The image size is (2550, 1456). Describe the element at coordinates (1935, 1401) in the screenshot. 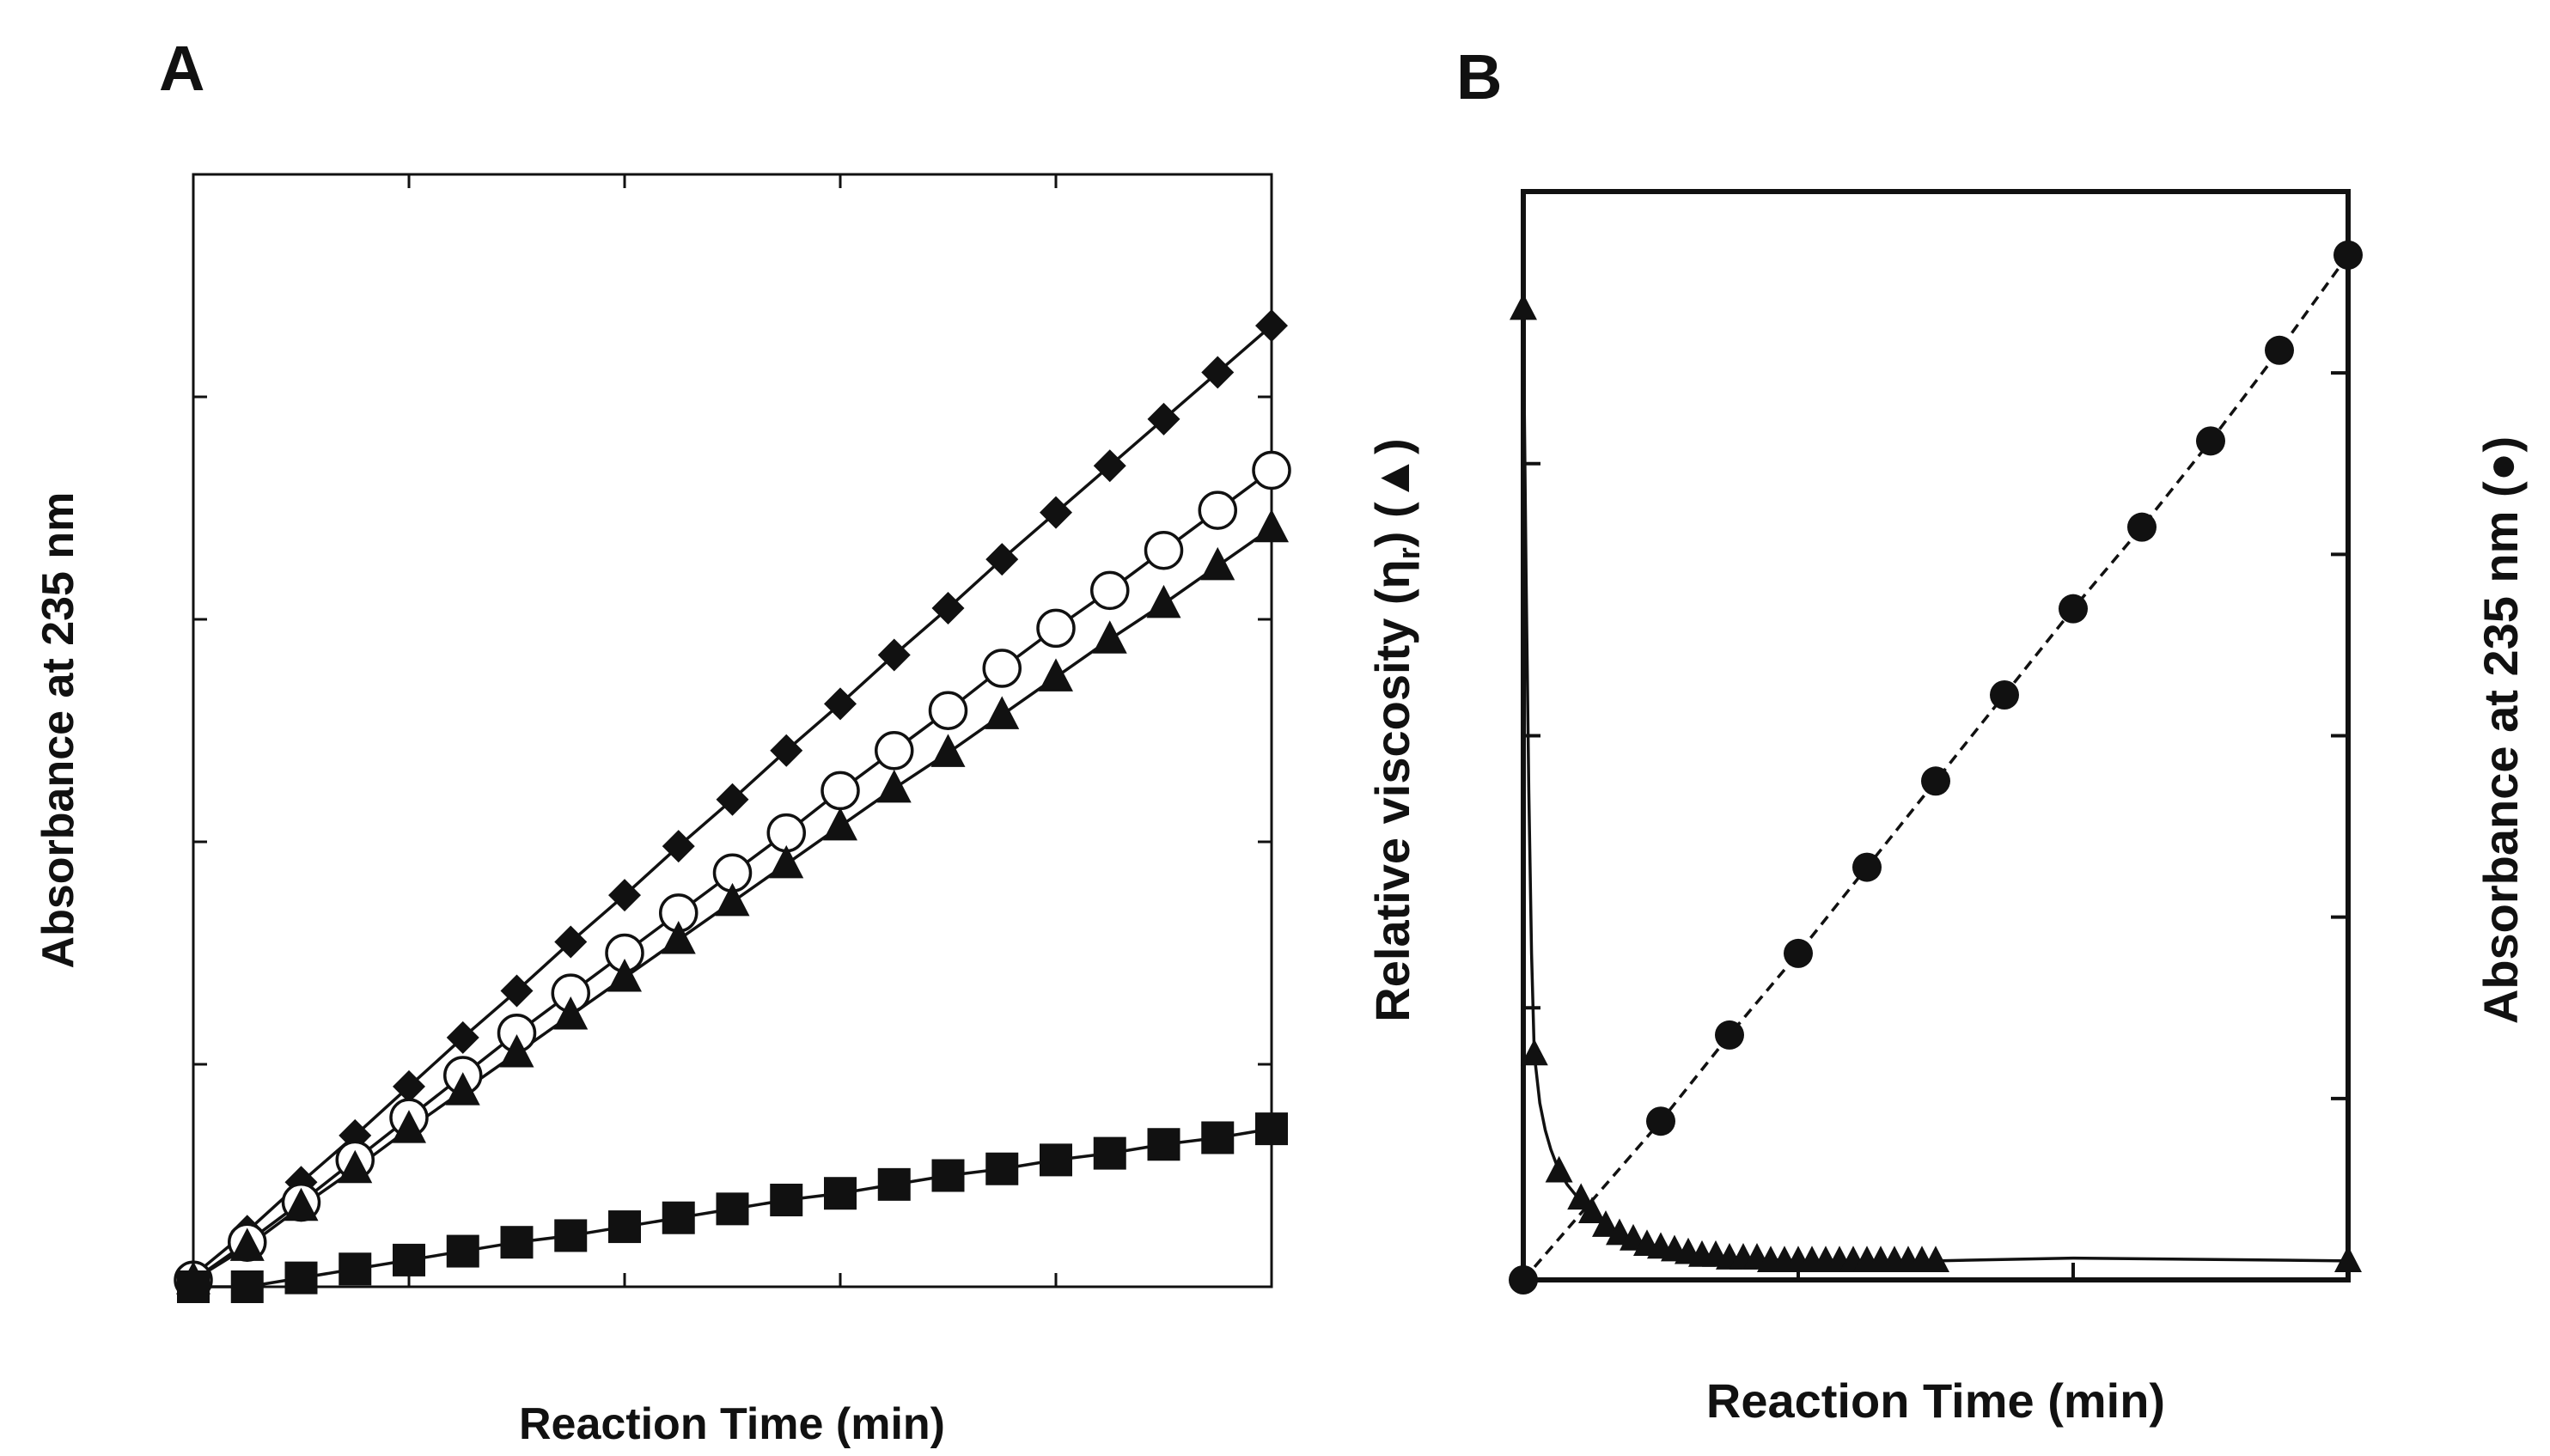

I see `panel-b-x-axis-label: Reaction Time (min)` at that location.